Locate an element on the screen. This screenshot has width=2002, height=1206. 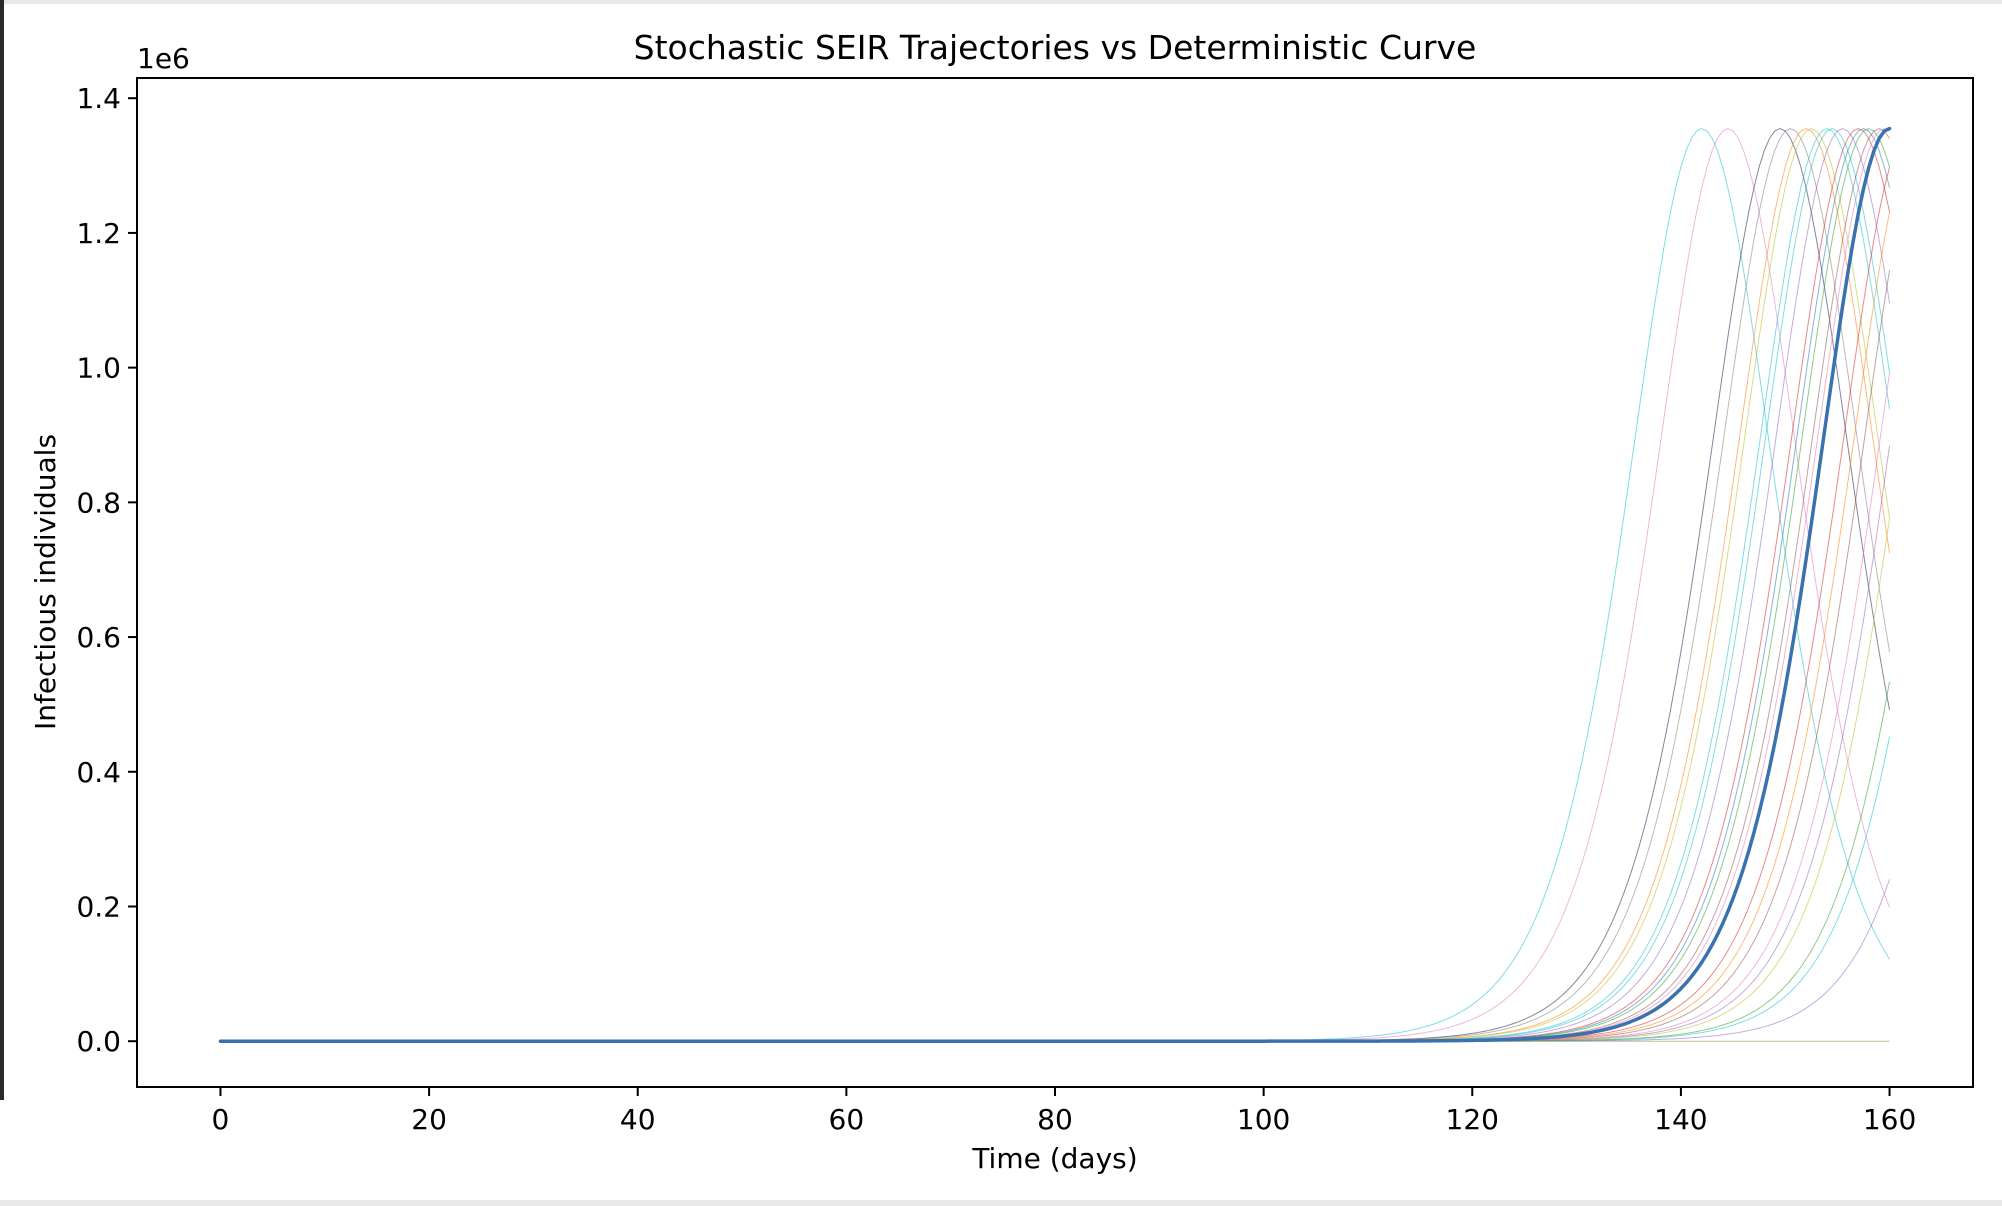
x-tick-label: 0 is located at coordinates (221, 1119).